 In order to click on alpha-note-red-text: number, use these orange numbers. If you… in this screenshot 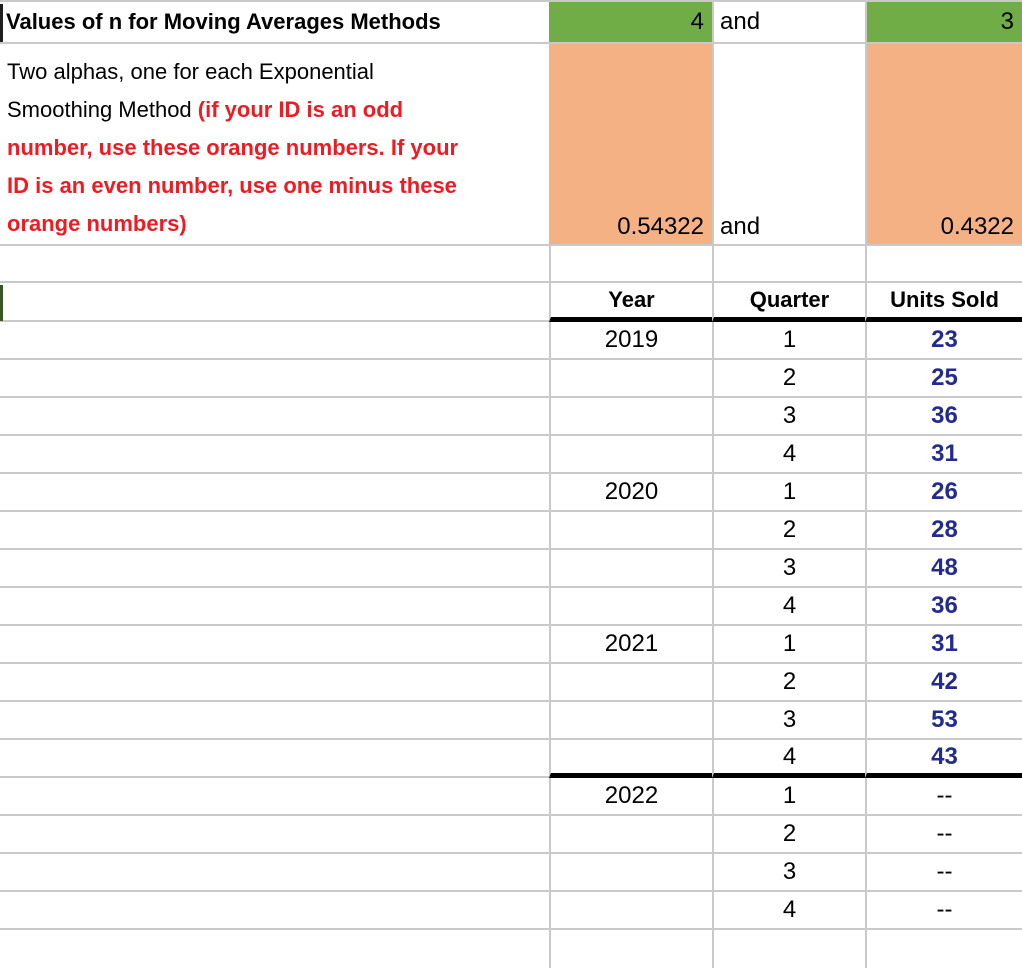, I will do `click(233, 147)`.